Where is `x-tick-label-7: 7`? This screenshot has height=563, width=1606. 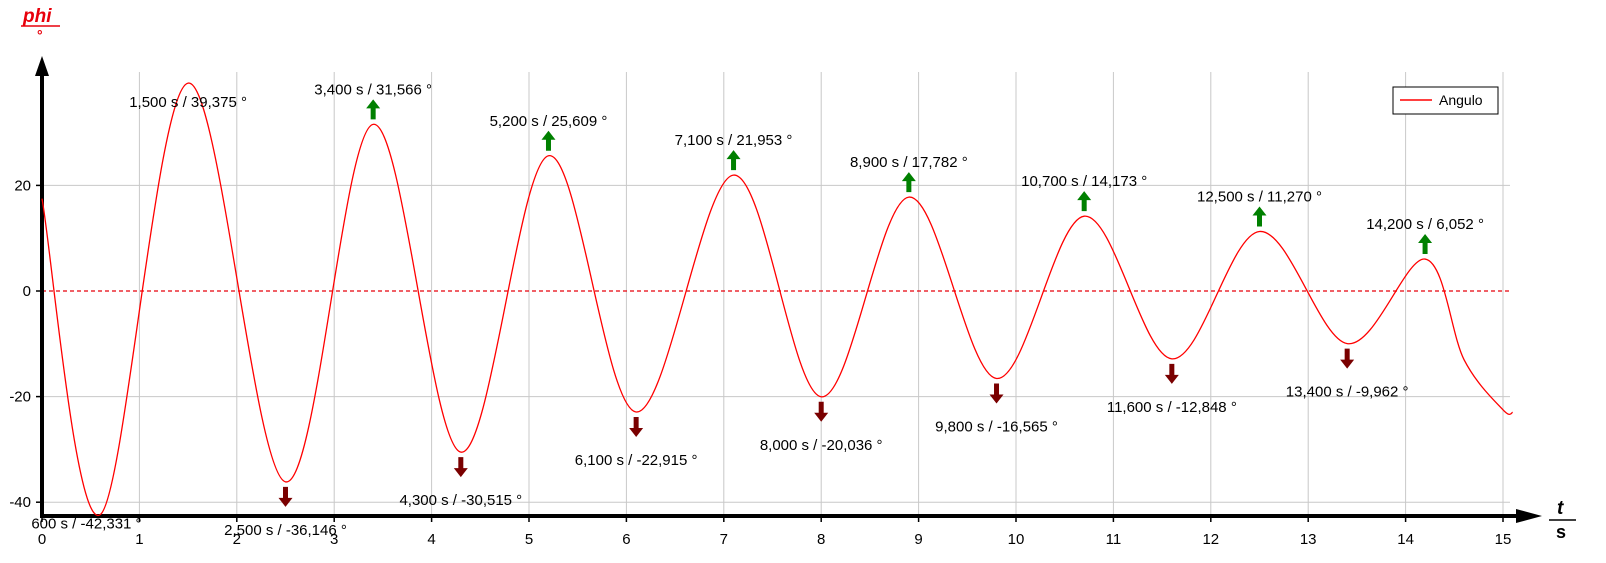
x-tick-label-7: 7 is located at coordinates (724, 539).